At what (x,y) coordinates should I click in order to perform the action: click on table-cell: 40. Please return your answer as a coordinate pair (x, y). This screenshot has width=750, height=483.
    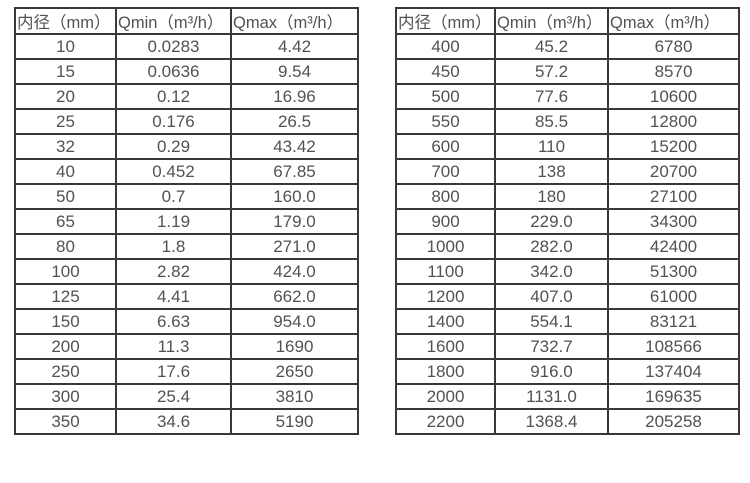
    Looking at the image, I should click on (65, 171).